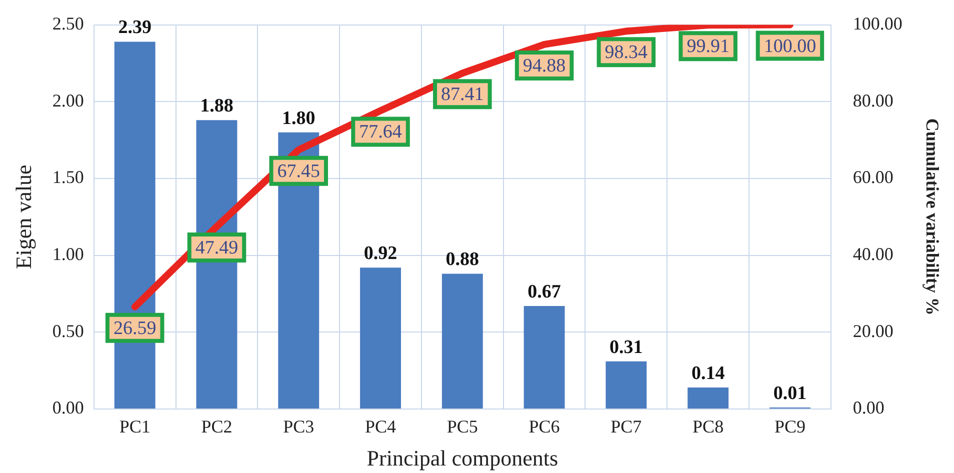 The height and width of the screenshot is (473, 954). What do you see at coordinates (626, 53) in the screenshot?
I see `data-label: 98.34` at bounding box center [626, 53].